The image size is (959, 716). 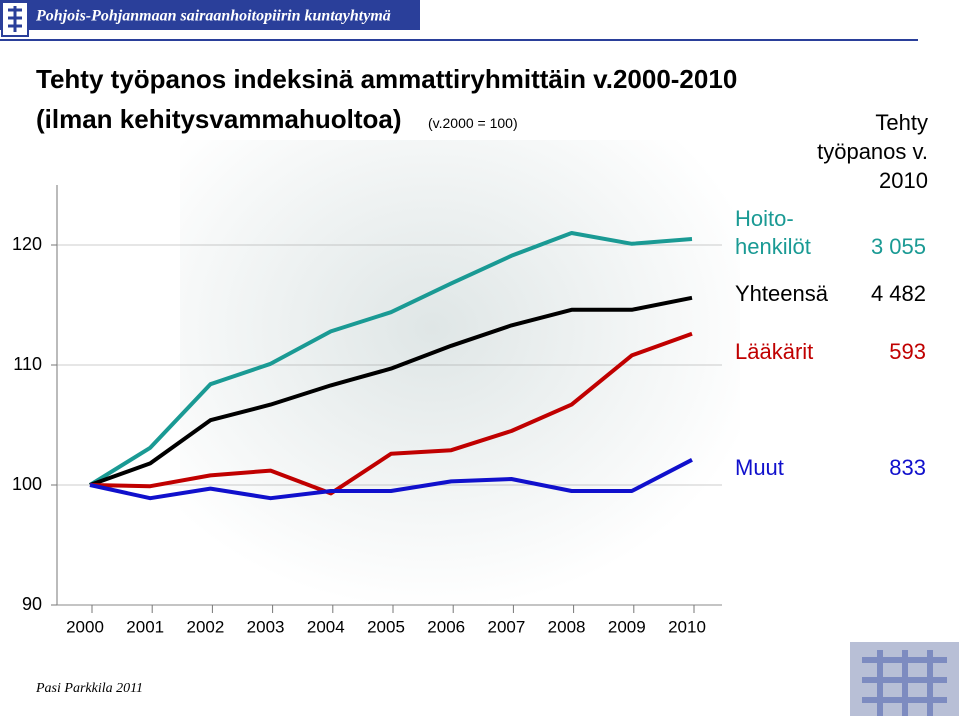 What do you see at coordinates (898, 246) in the screenshot?
I see `legend-total: 3 055` at bounding box center [898, 246].